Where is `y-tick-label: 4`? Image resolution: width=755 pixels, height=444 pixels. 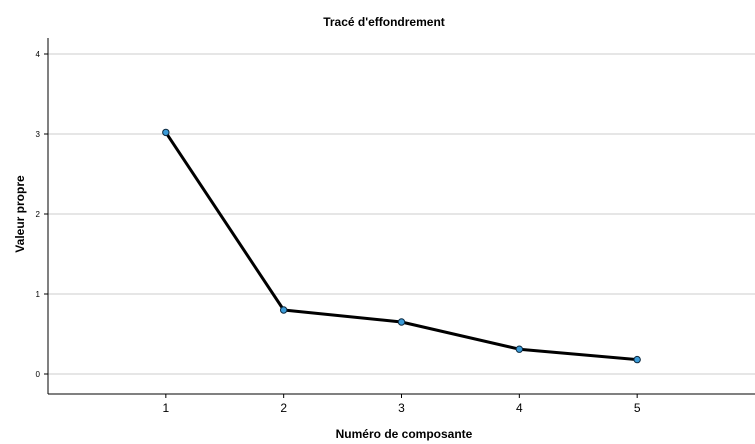 y-tick-label: 4 is located at coordinates (38, 54).